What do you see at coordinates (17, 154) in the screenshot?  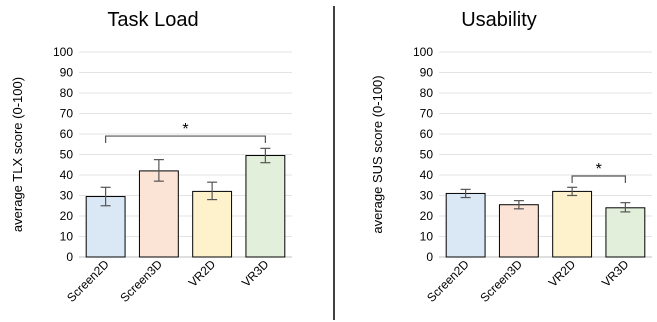 I see `y-axis-label: average TLX score (0-100)` at bounding box center [17, 154].